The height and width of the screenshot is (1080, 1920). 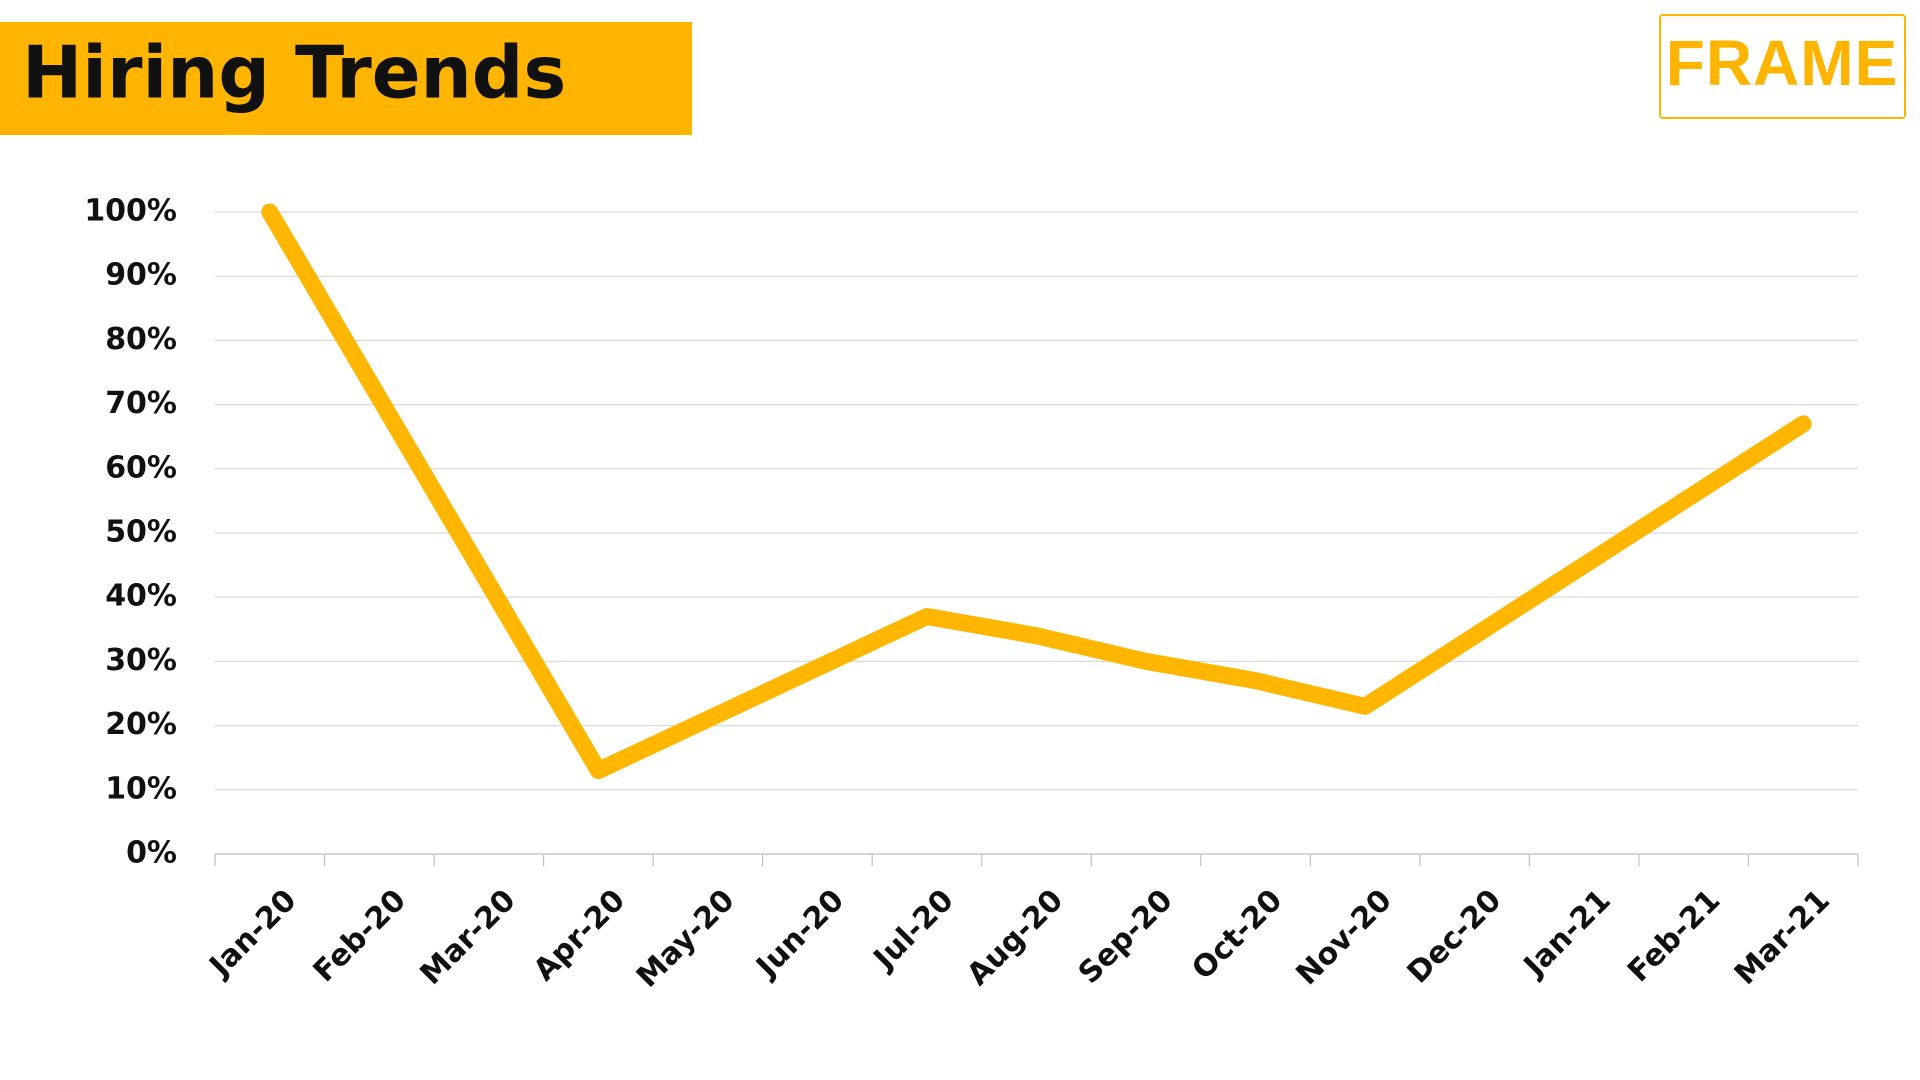 What do you see at coordinates (141, 788) in the screenshot?
I see `y-tick-label: 10%` at bounding box center [141, 788].